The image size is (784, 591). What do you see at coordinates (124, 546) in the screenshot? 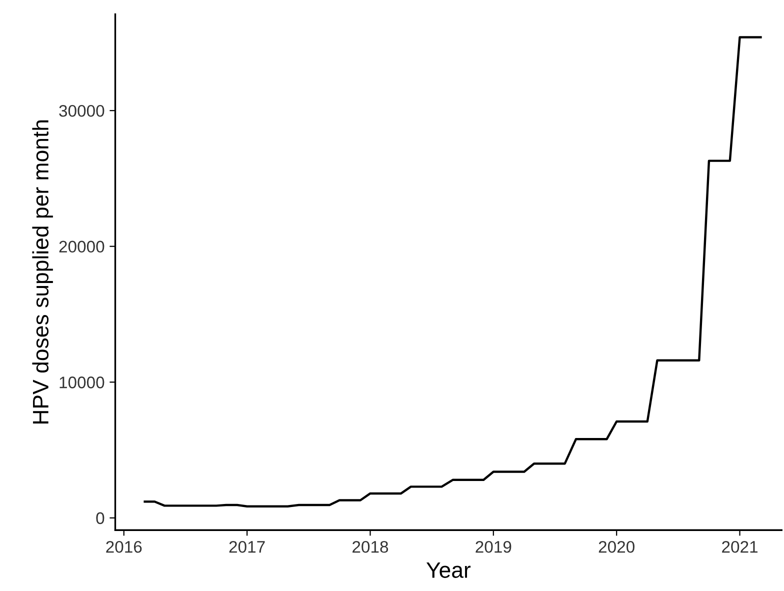
I see `x-tick-label: 2016` at bounding box center [124, 546].